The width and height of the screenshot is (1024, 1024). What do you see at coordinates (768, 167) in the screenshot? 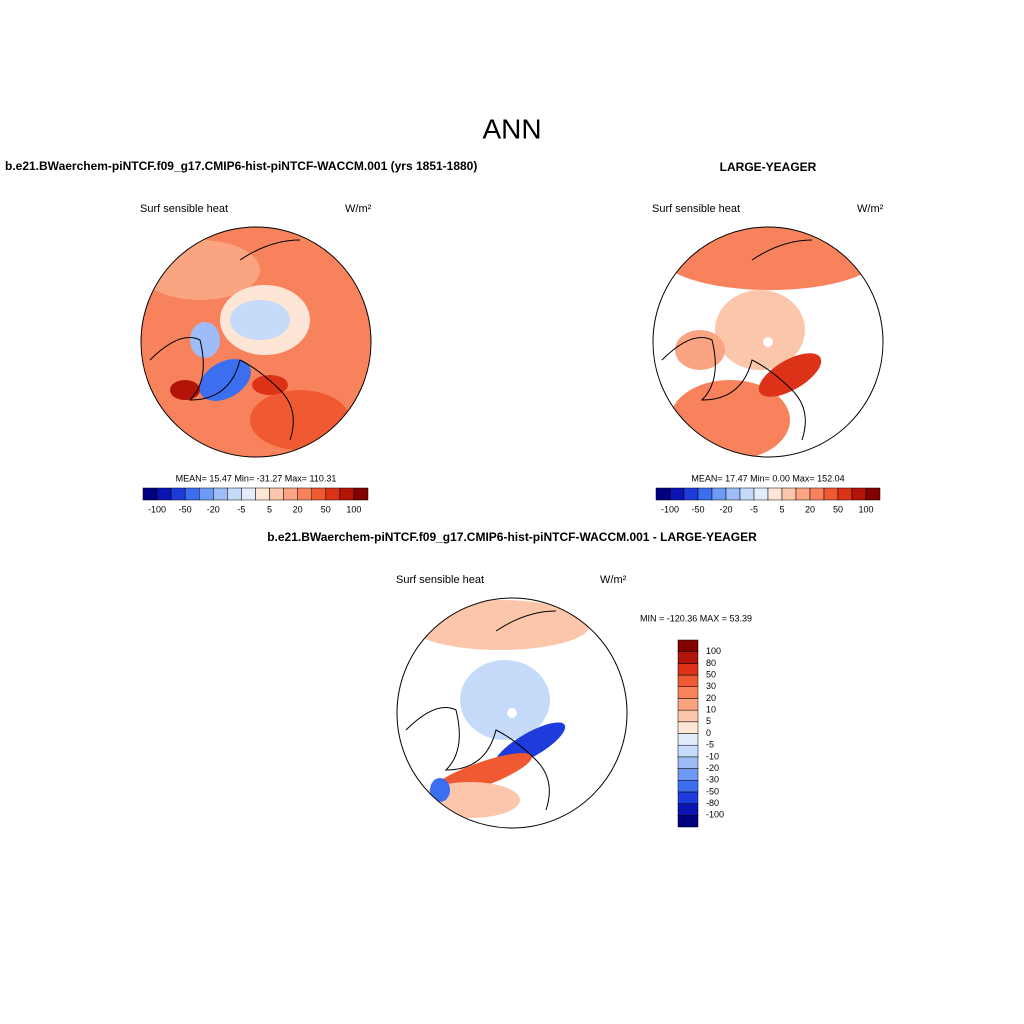
I see `panel-header: LARGE-YEAGER` at bounding box center [768, 167].